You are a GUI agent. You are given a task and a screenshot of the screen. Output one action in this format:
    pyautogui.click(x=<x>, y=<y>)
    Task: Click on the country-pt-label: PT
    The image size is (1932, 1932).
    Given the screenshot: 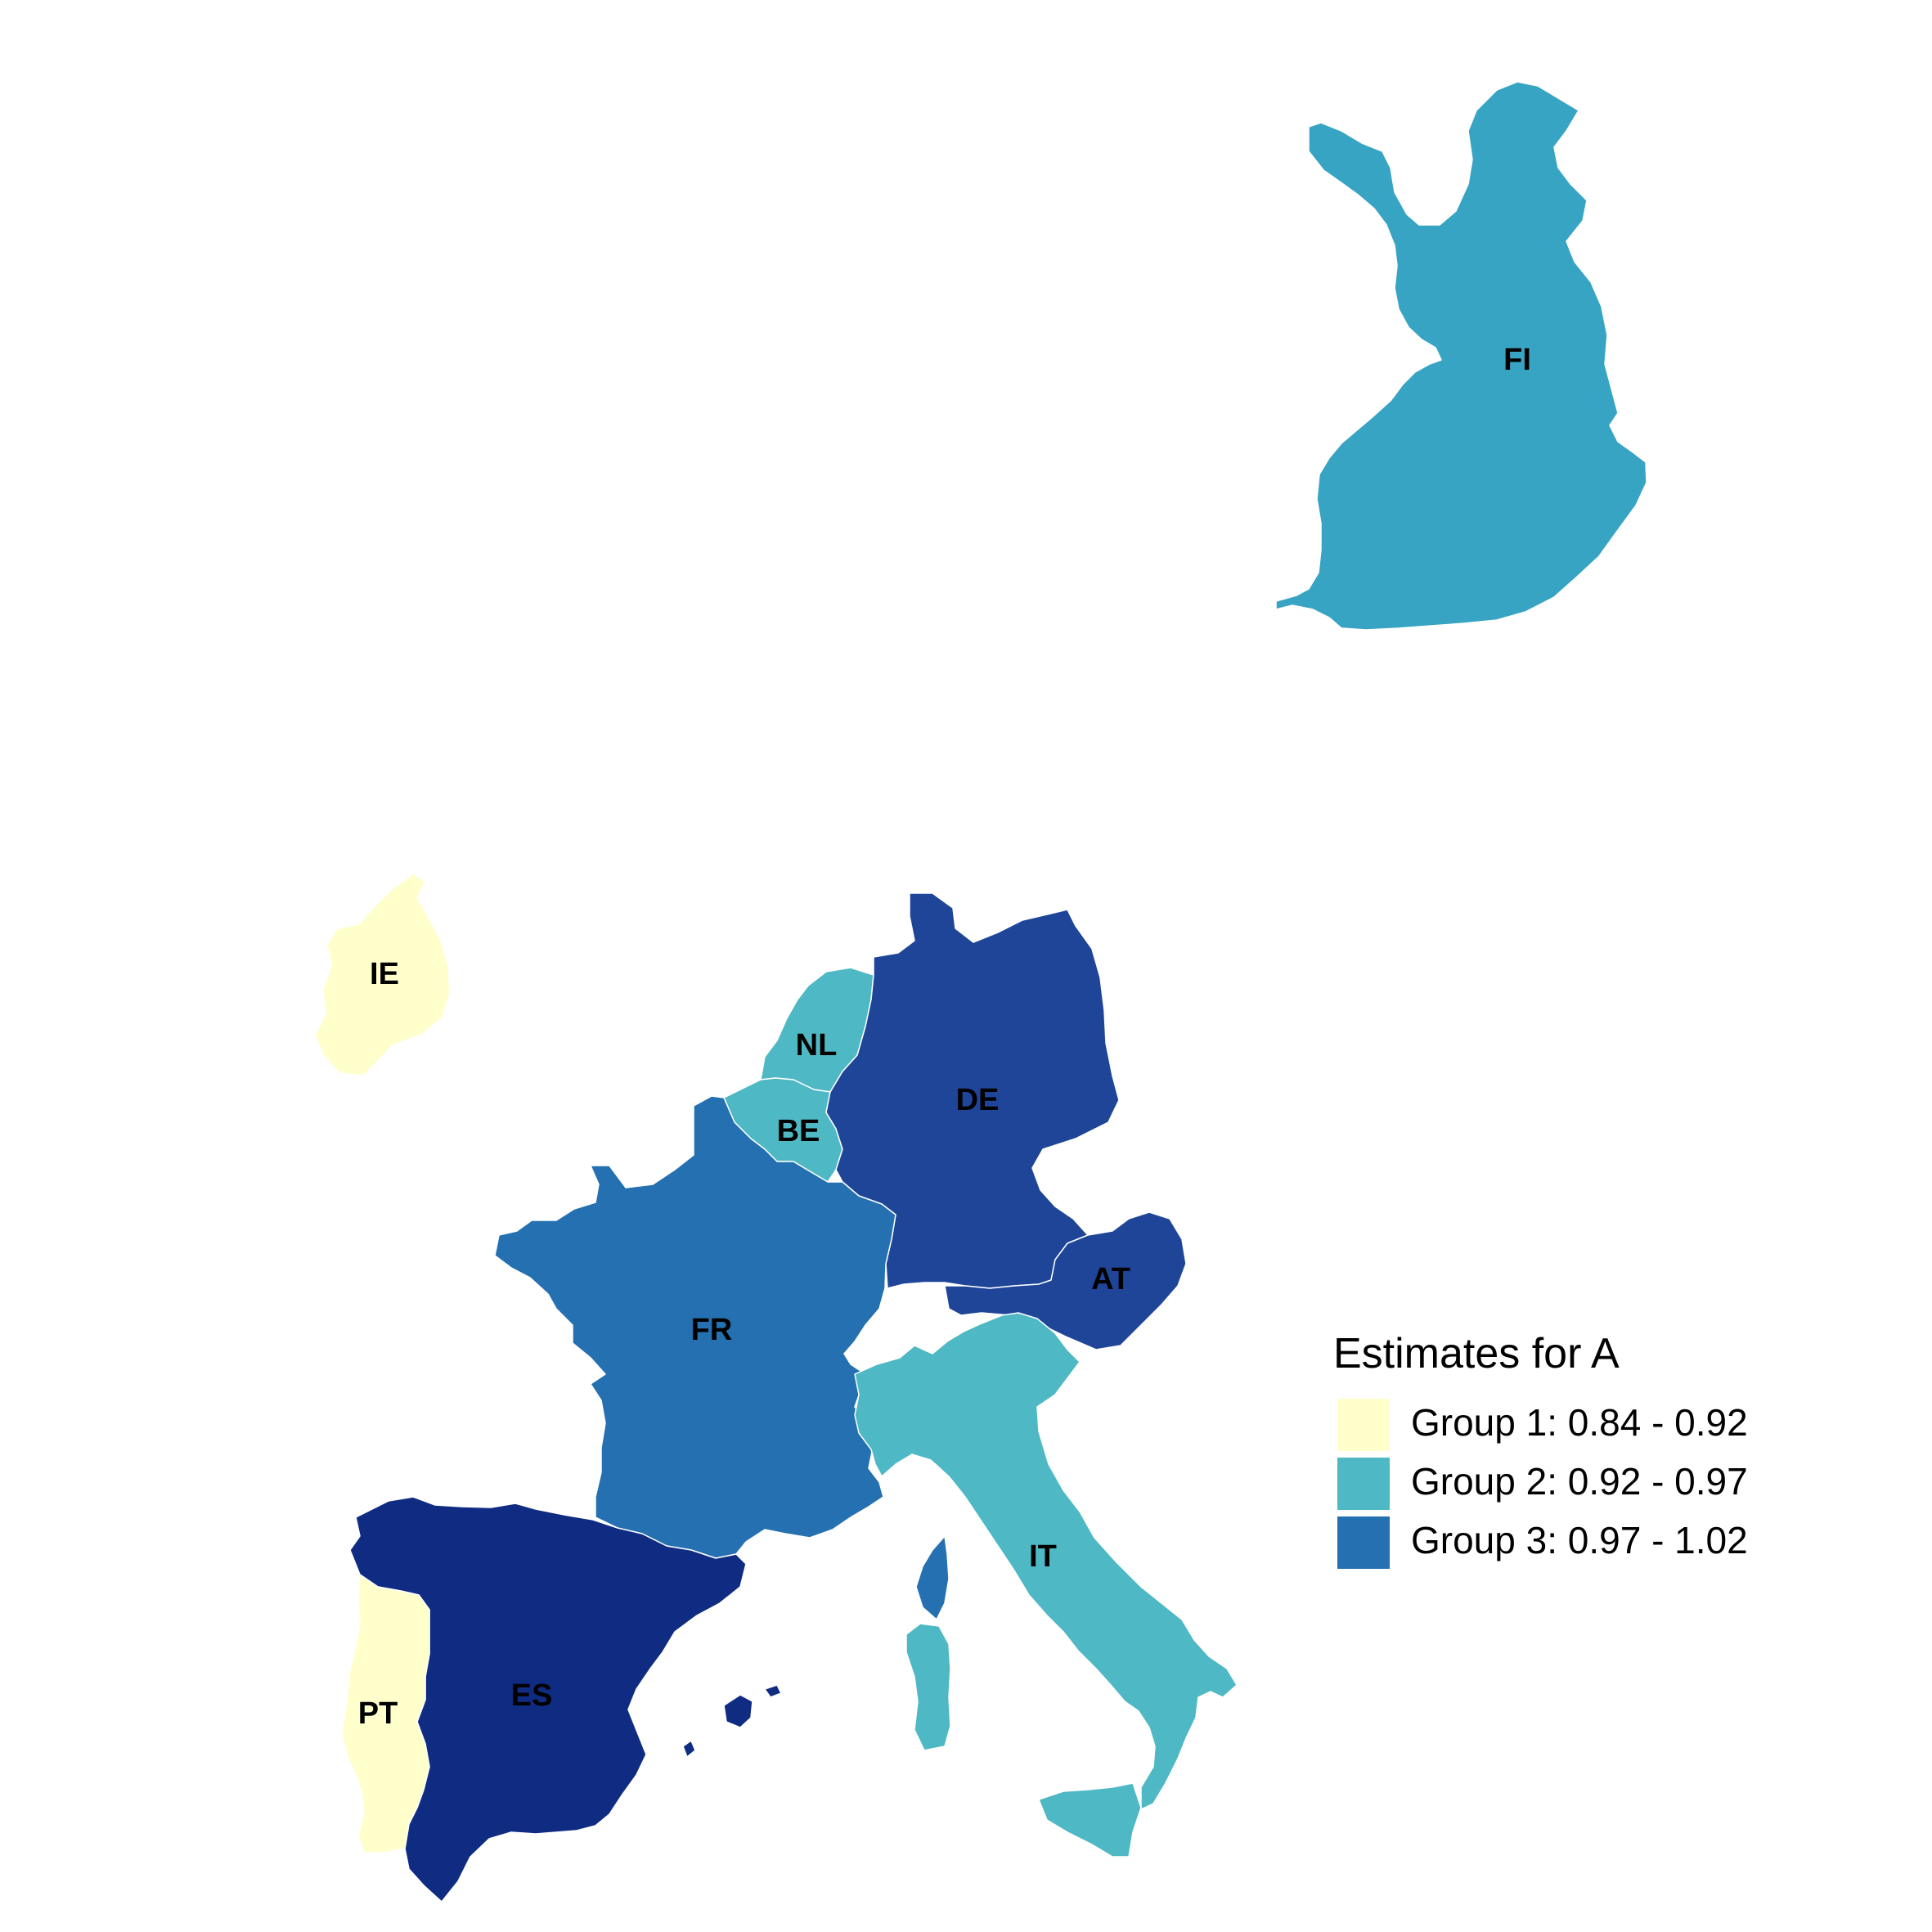 What is the action you would take?
    pyautogui.click(x=378, y=1714)
    